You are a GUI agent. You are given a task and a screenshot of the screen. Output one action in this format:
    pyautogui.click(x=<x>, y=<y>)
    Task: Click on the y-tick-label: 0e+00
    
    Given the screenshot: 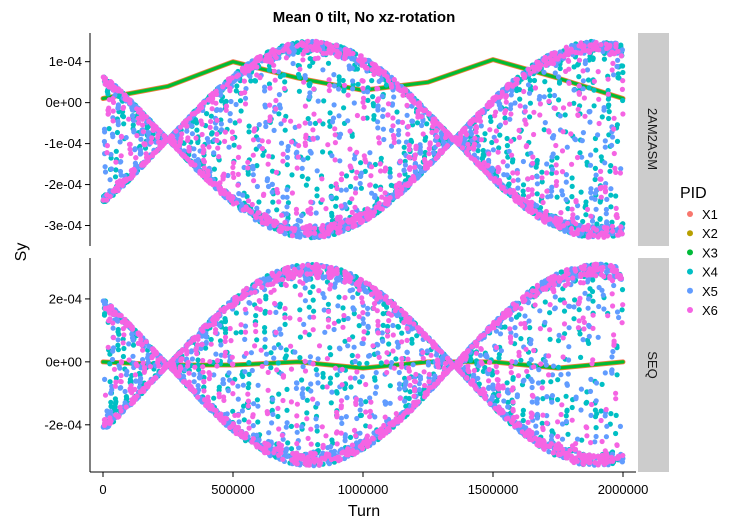 What is the action you would take?
    pyautogui.click(x=63, y=102)
    